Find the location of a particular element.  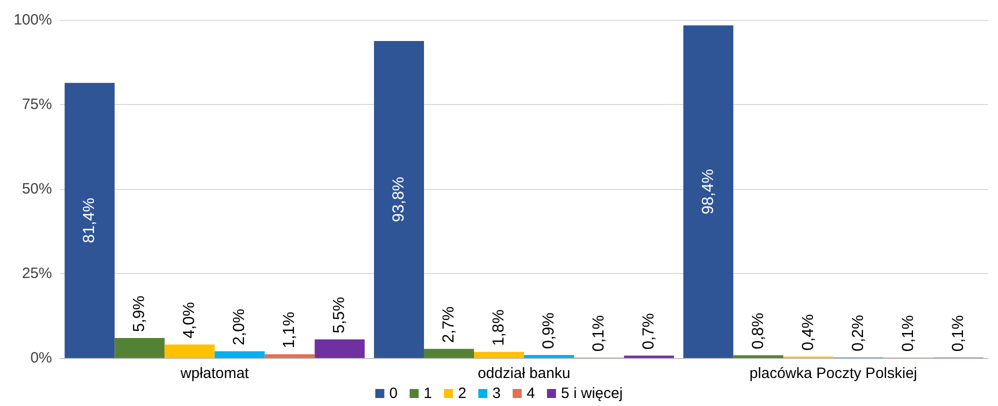

legend-label: 4 is located at coordinates (531, 393).